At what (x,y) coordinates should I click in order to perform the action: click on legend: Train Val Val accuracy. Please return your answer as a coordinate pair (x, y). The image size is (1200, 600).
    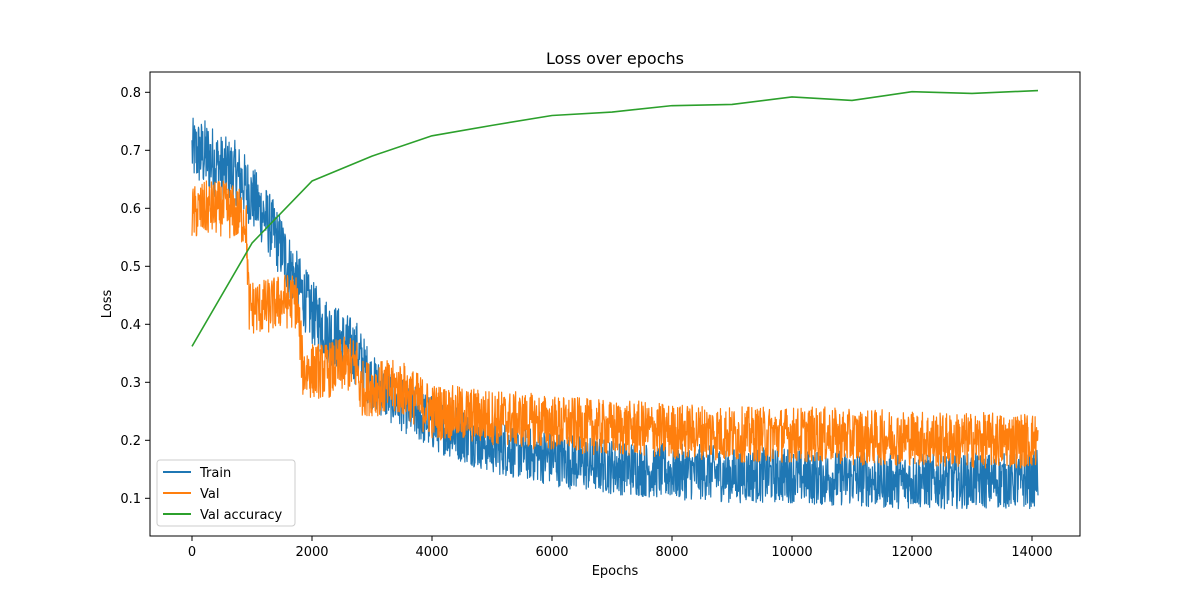
    Looking at the image, I should click on (226, 493).